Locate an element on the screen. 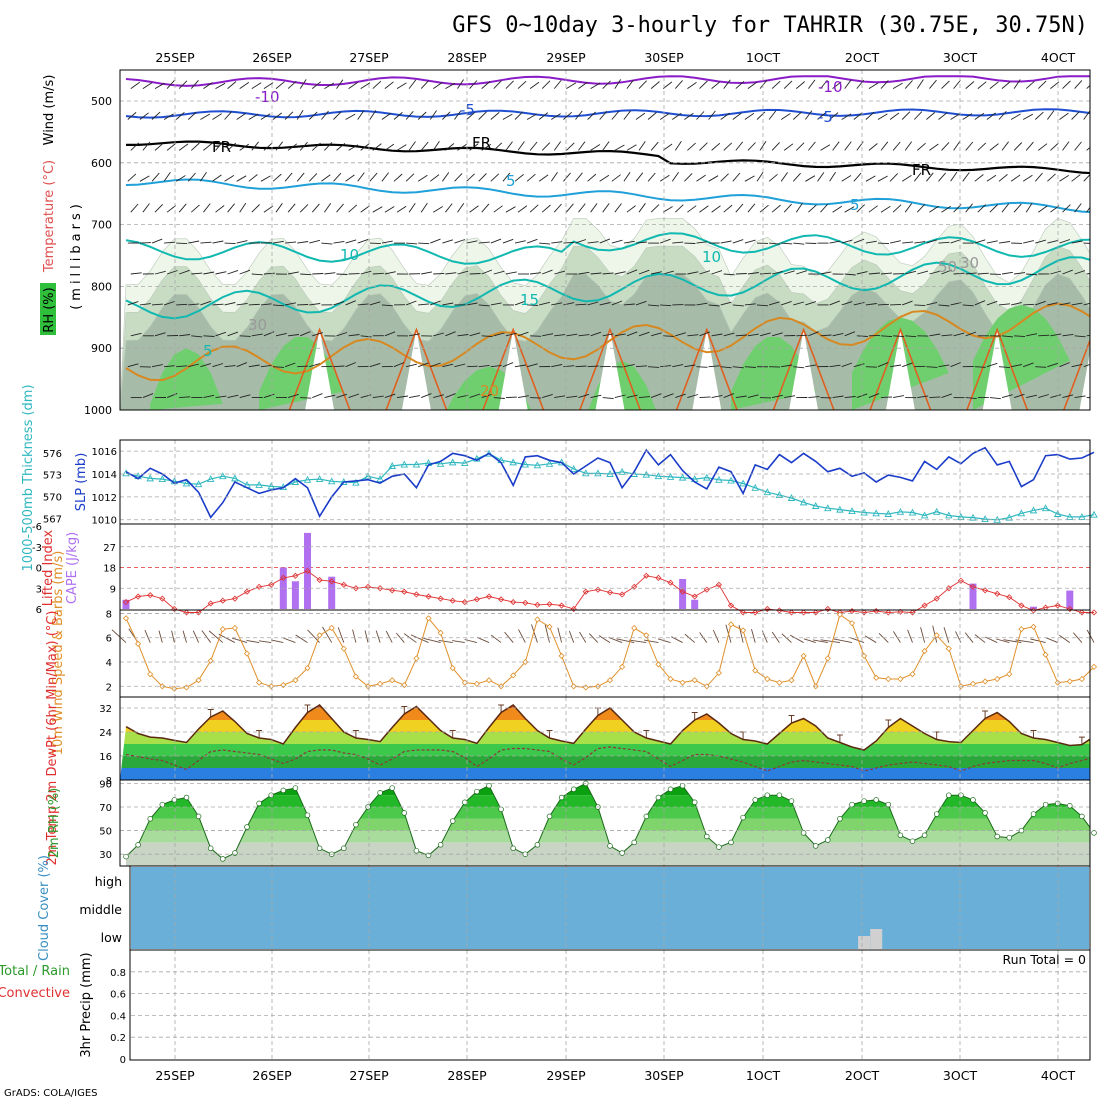 Image resolution: width=1100 pixels, height=1100 pixels. cloud-level-high: high is located at coordinates (108, 881).